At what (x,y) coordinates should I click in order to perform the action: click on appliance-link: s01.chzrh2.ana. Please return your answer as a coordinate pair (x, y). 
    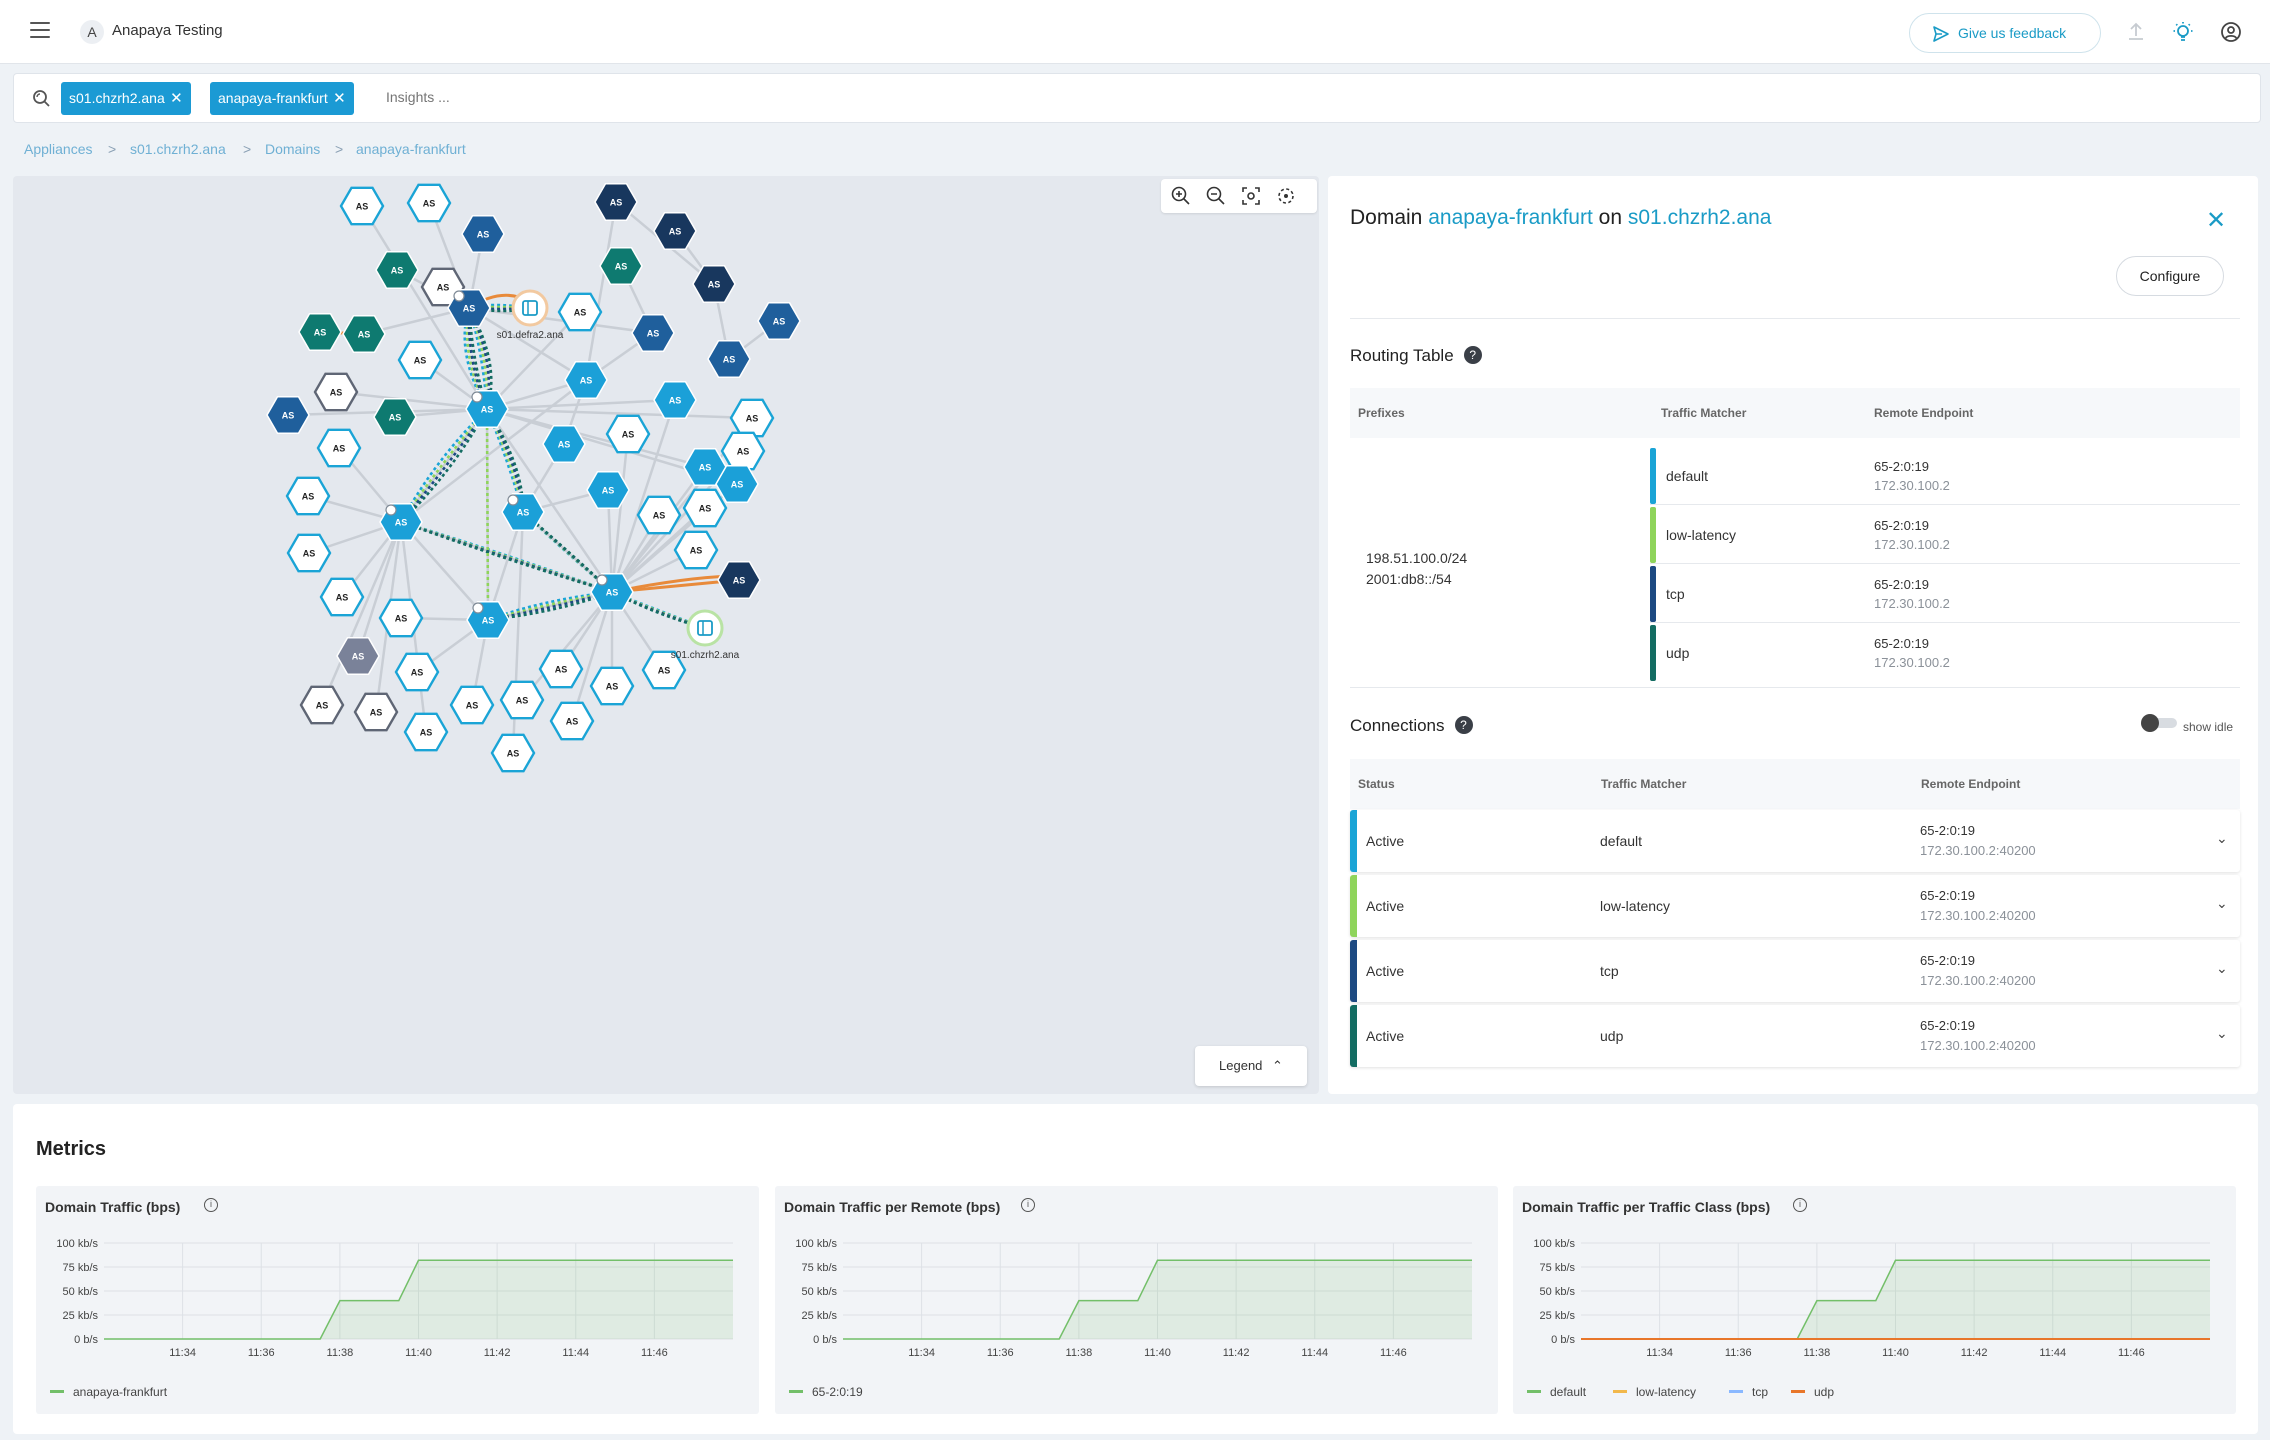
    Looking at the image, I should click on (1699, 217).